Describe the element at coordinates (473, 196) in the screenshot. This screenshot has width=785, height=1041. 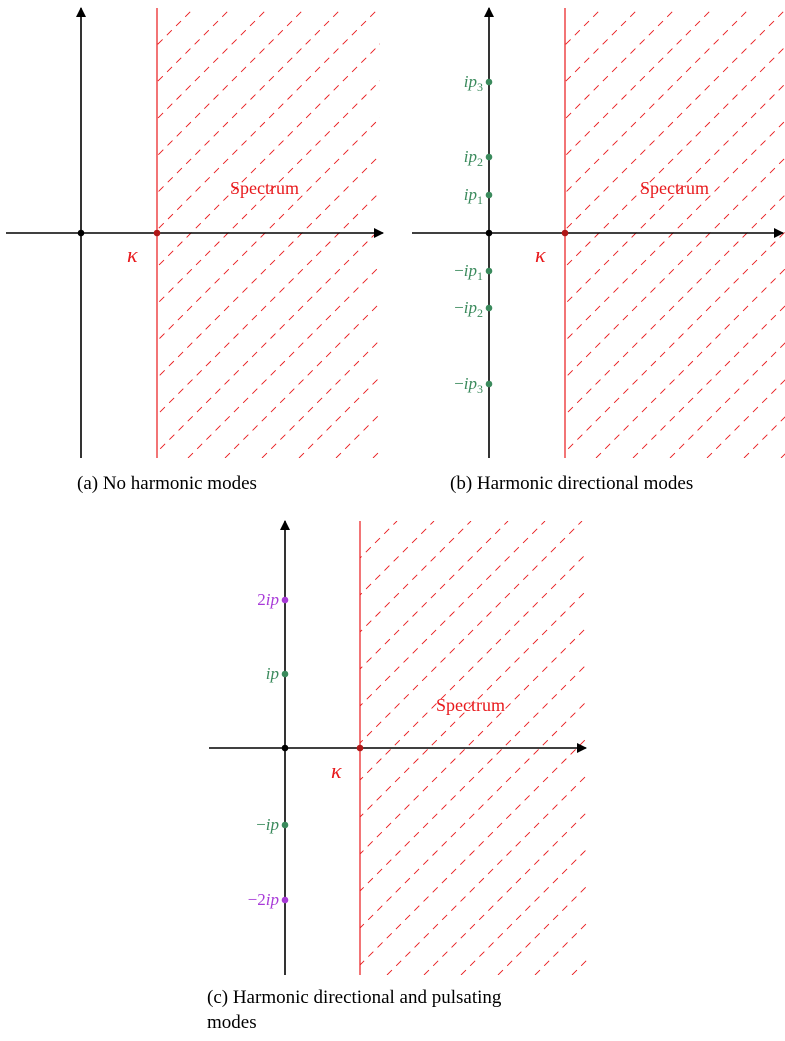
I see `mode-point-label: ip1` at that location.